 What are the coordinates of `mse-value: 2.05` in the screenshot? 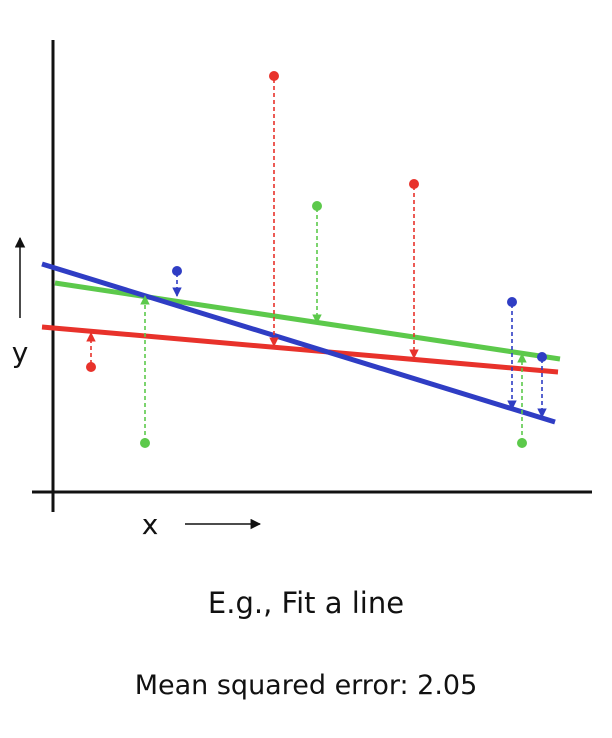 It's located at (447, 685).